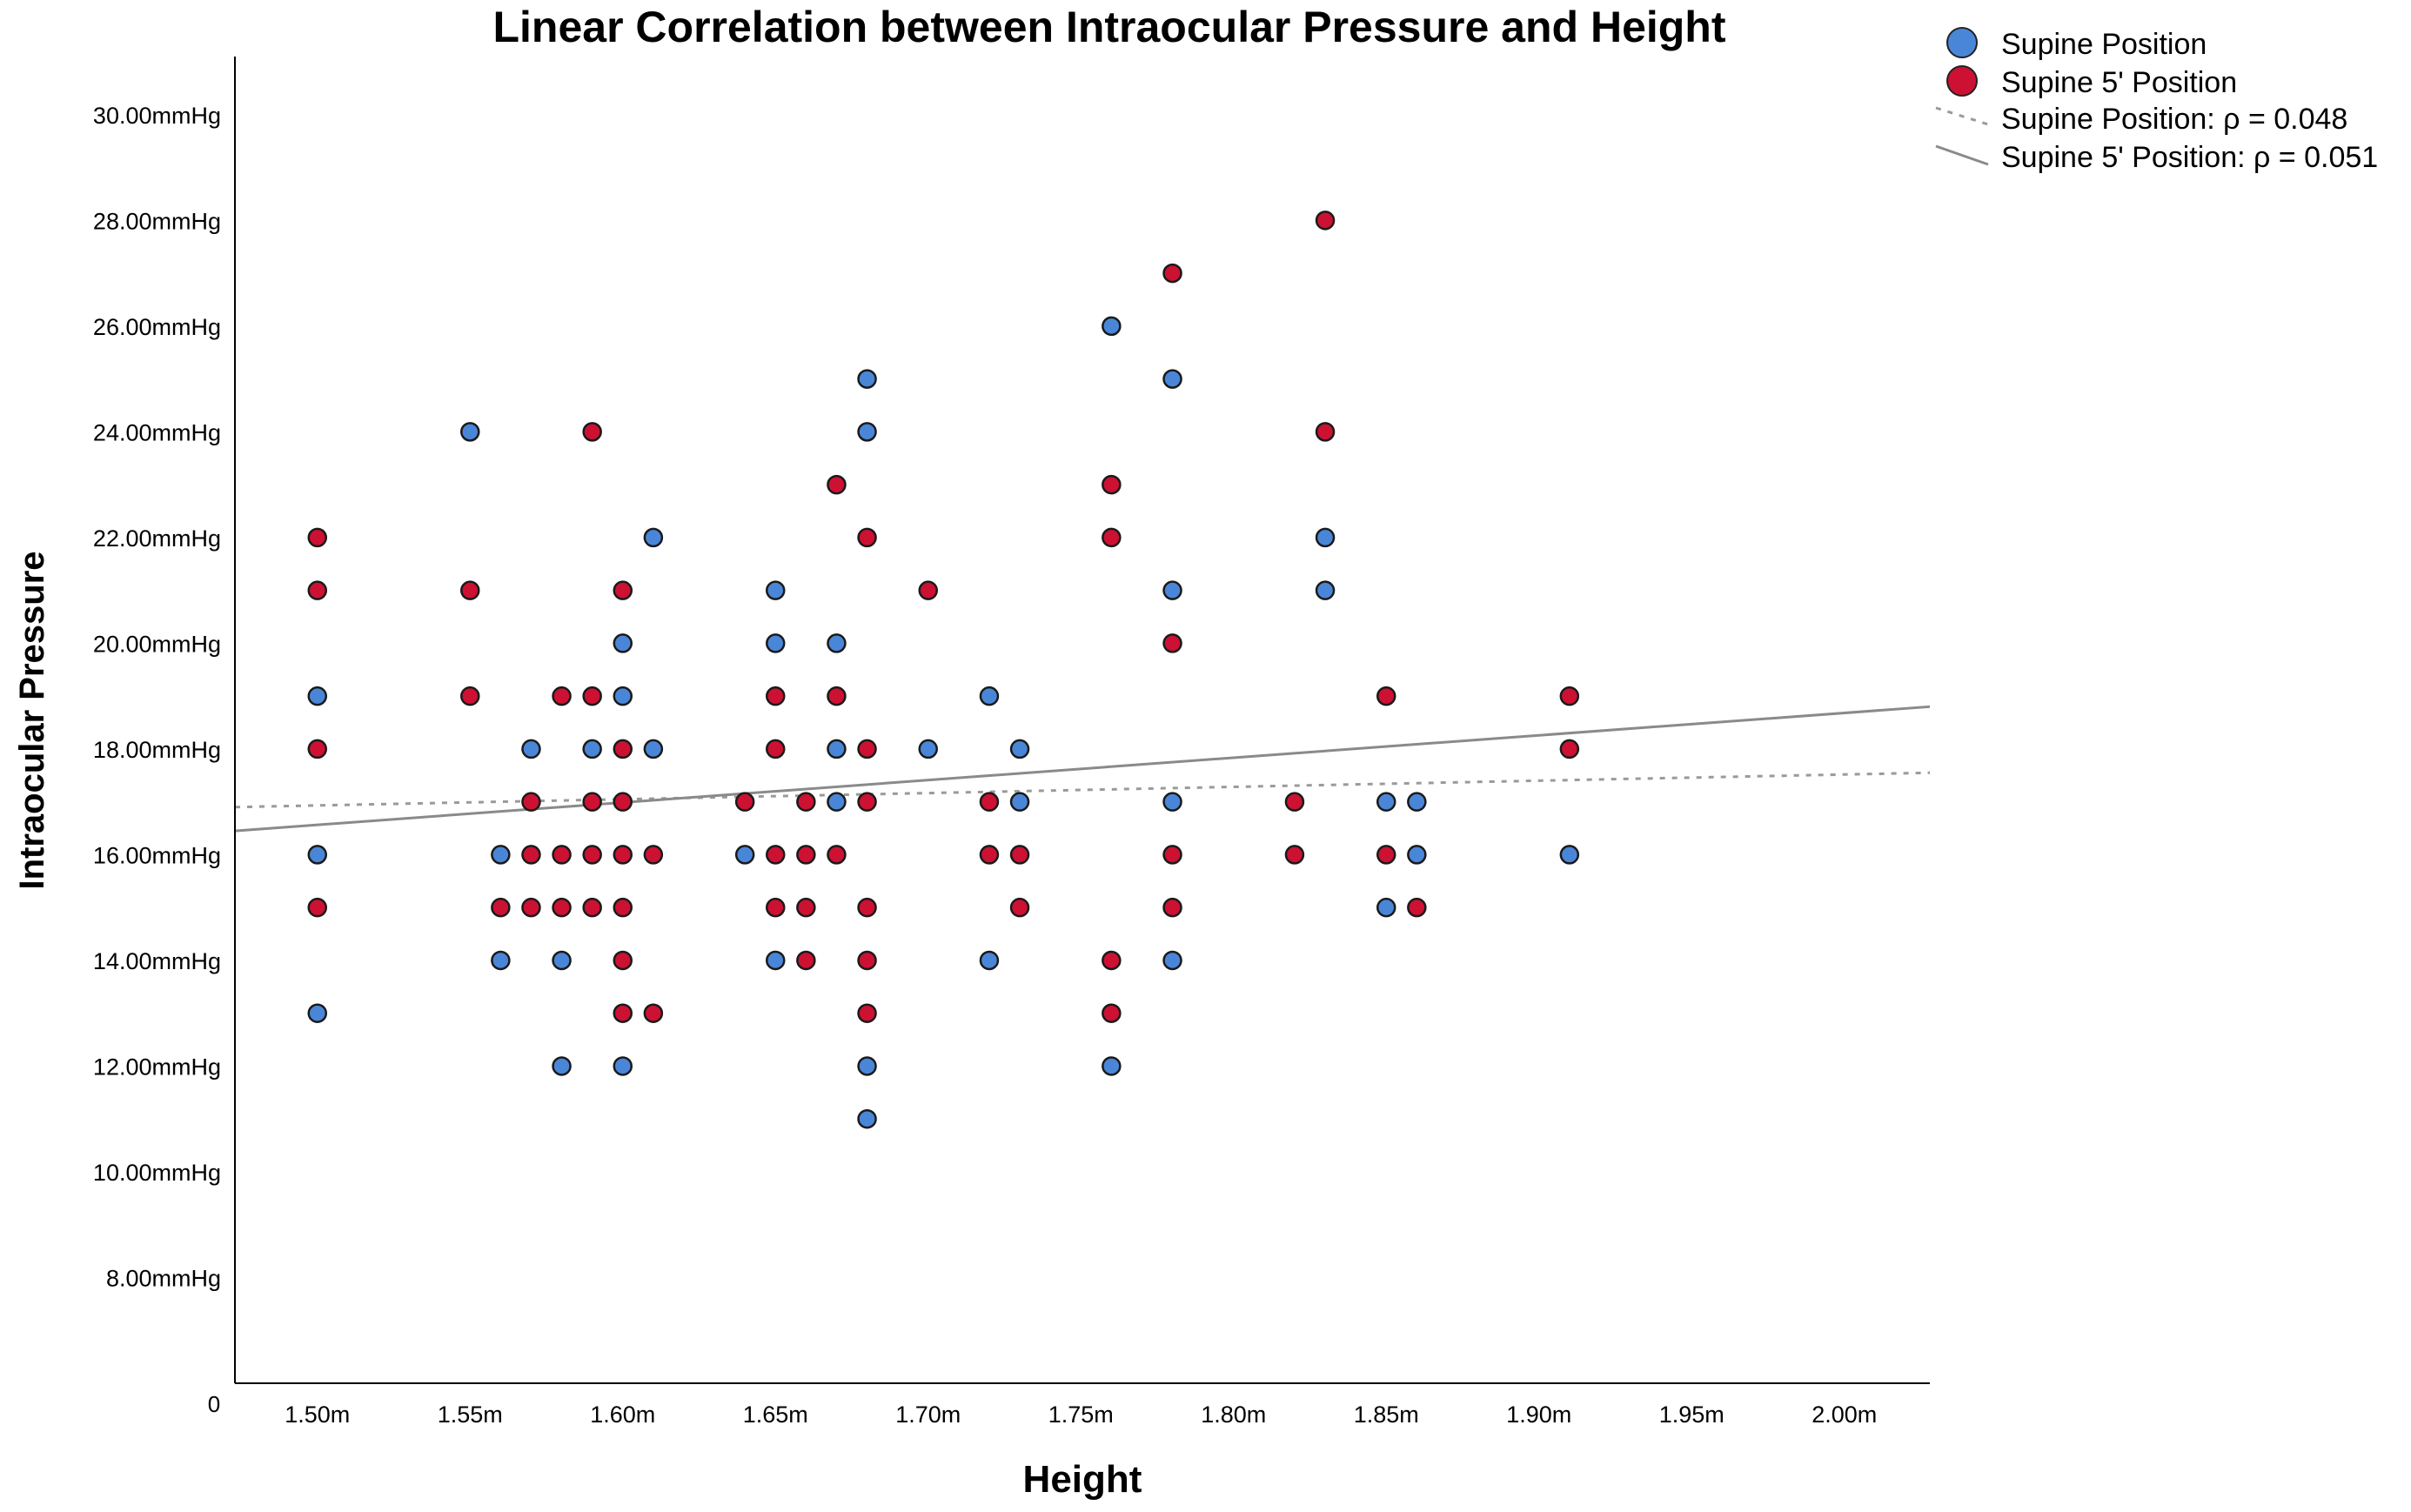  I want to click on y-tick-label: 18.00mmHg, so click(157, 750).